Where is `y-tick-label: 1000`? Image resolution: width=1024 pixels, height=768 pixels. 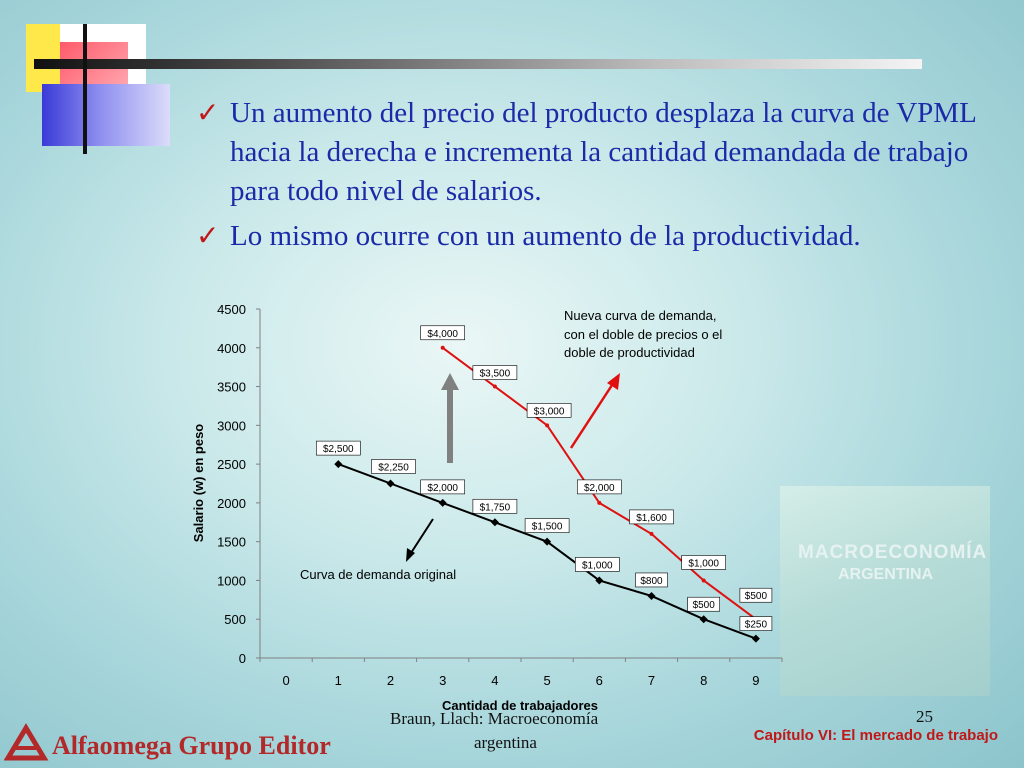 y-tick-label: 1000 is located at coordinates (231, 580).